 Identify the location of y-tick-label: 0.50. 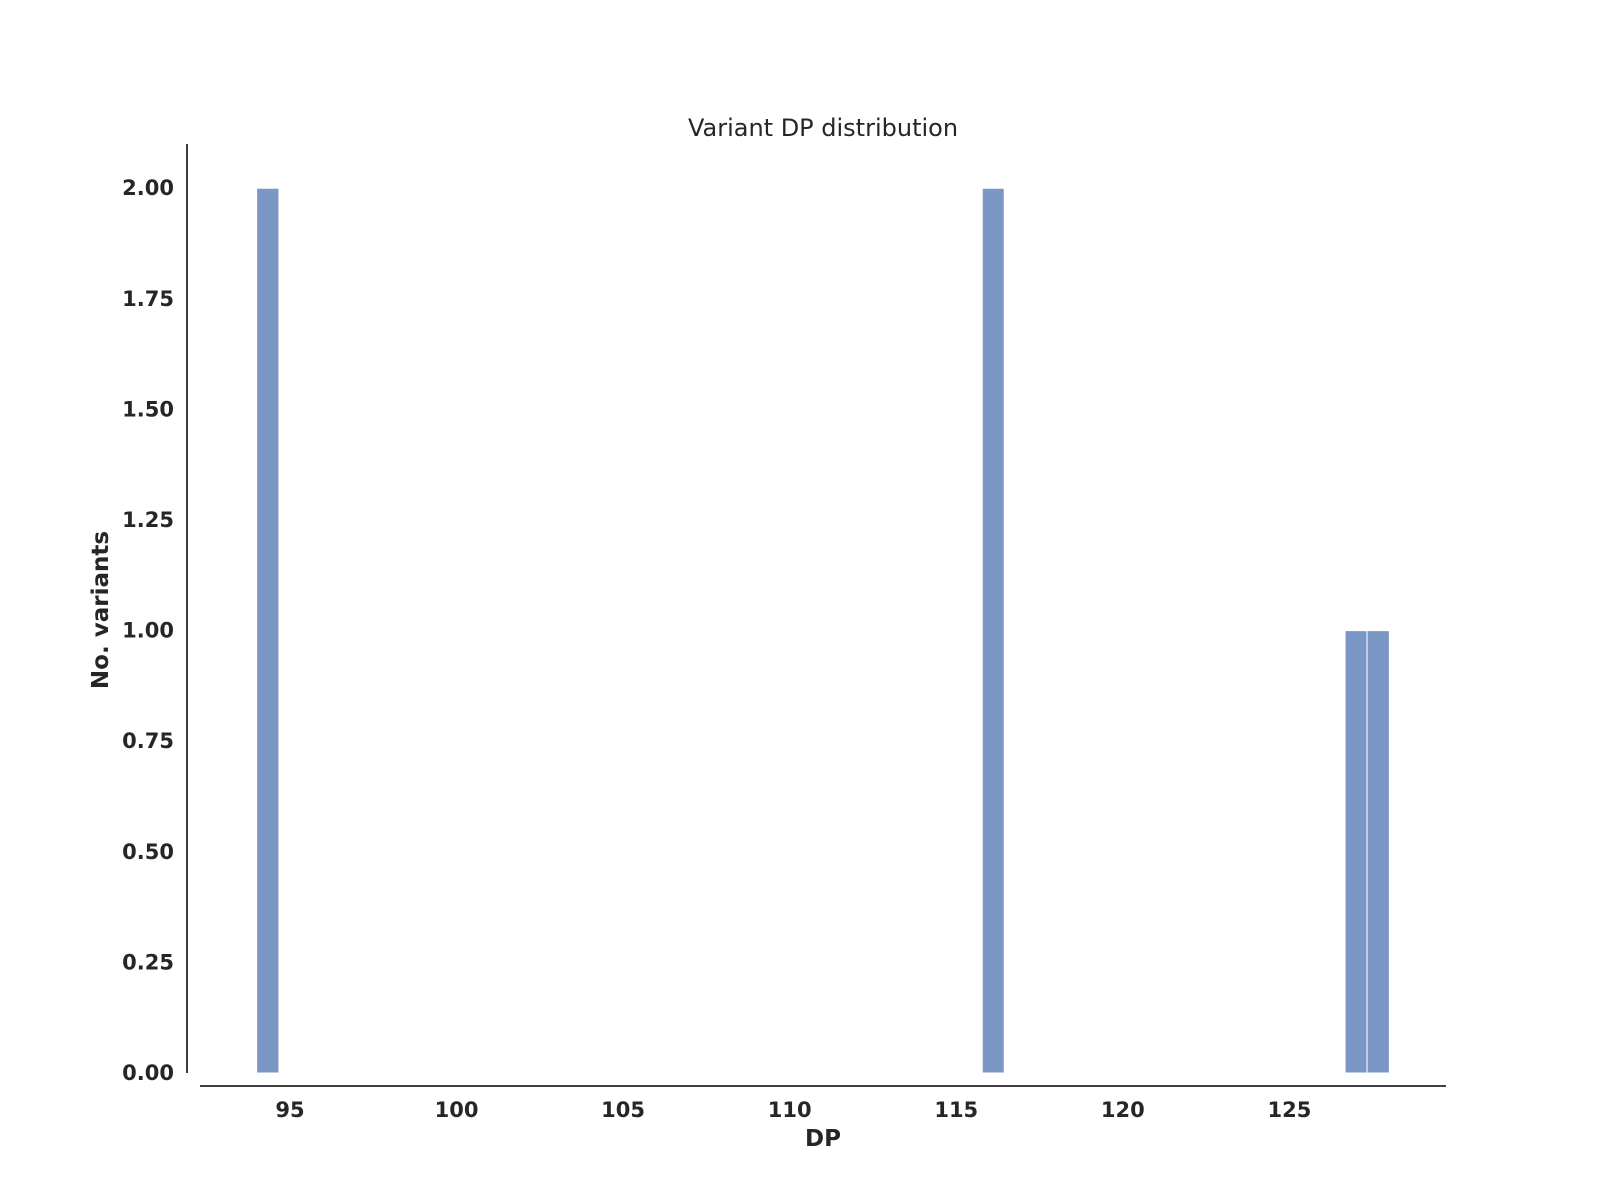
(148, 852).